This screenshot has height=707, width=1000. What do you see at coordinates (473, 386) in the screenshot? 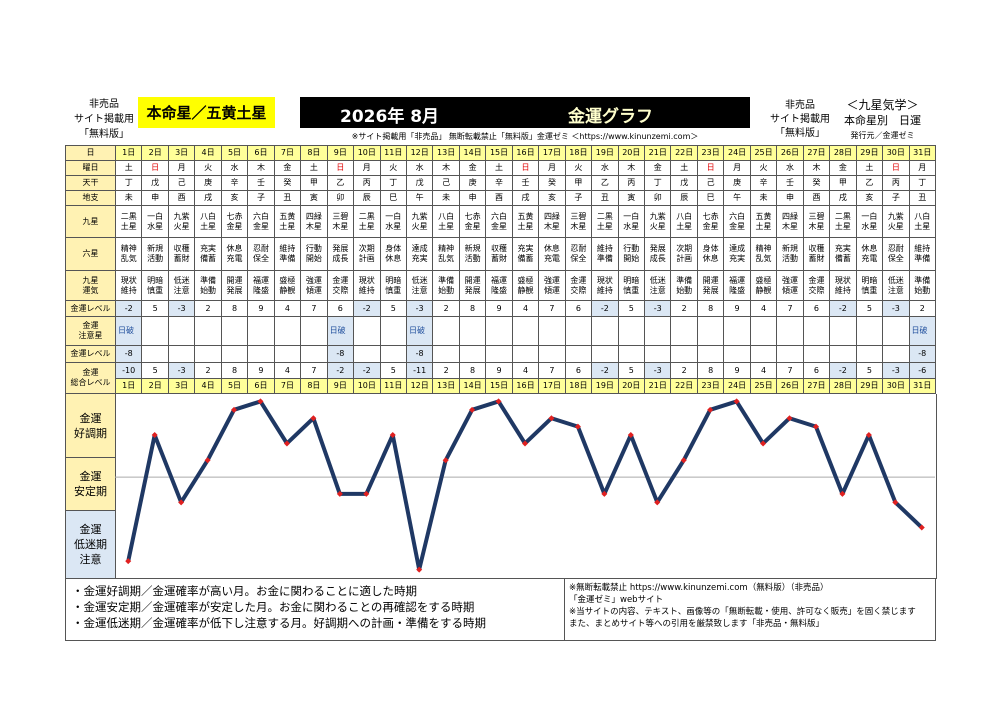
I see `total-day: 14日` at bounding box center [473, 386].